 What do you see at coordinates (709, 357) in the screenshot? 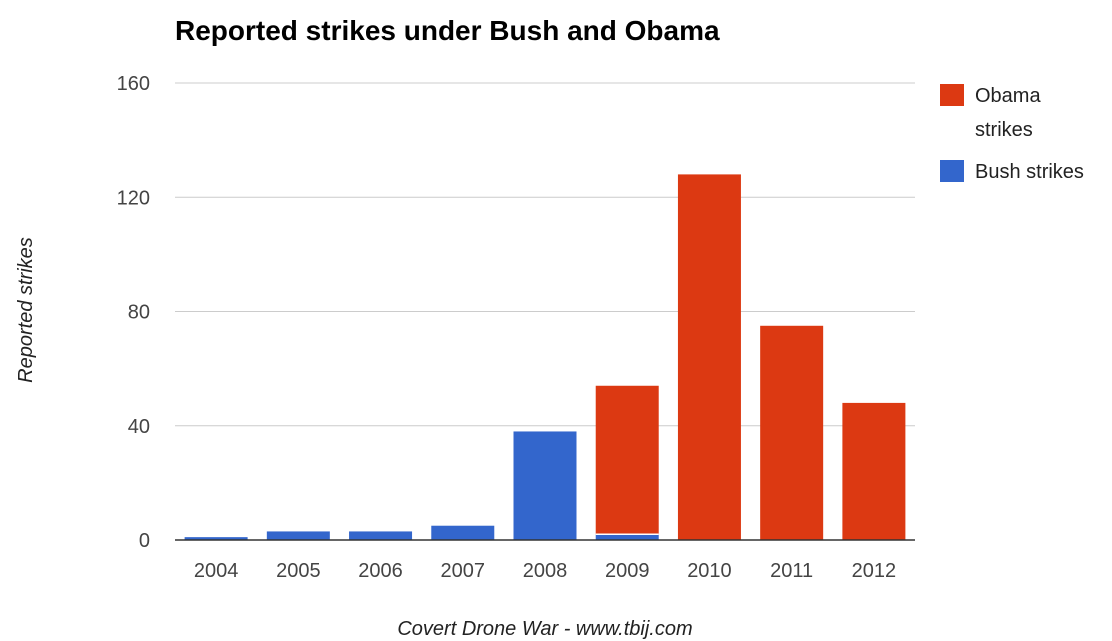
I see `bar-obama-2010` at bounding box center [709, 357].